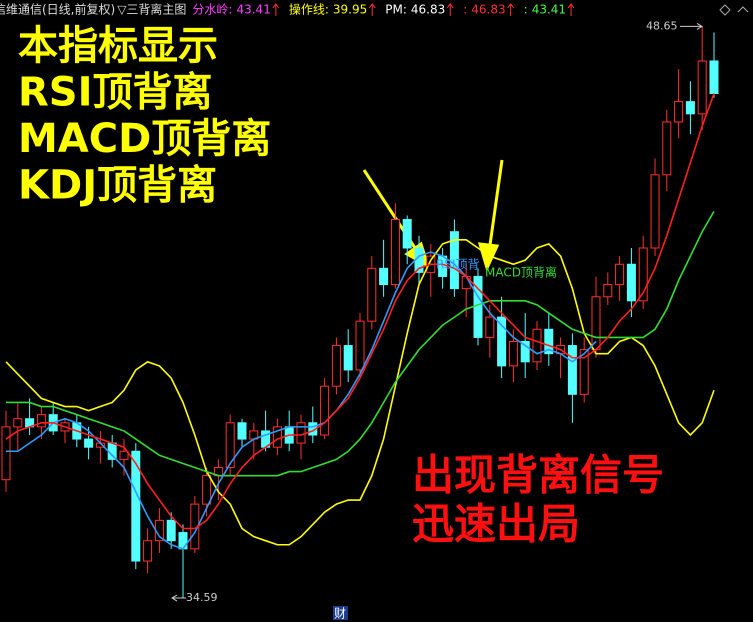 The height and width of the screenshot is (622, 753). I want to click on header-label: PM:, so click(396, 10).